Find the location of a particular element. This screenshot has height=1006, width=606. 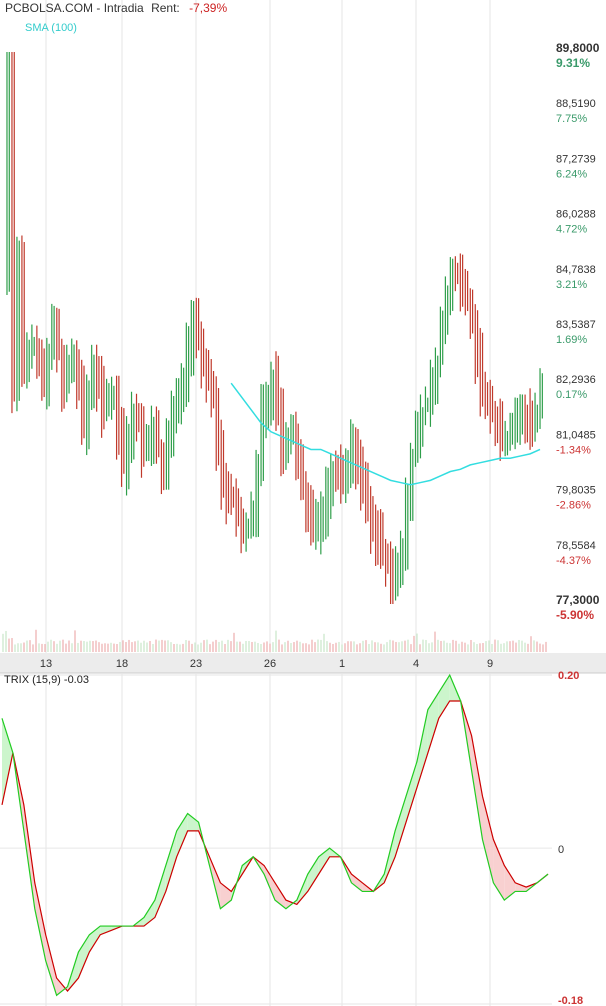

price-tick-label: 77,3000 is located at coordinates (578, 600).